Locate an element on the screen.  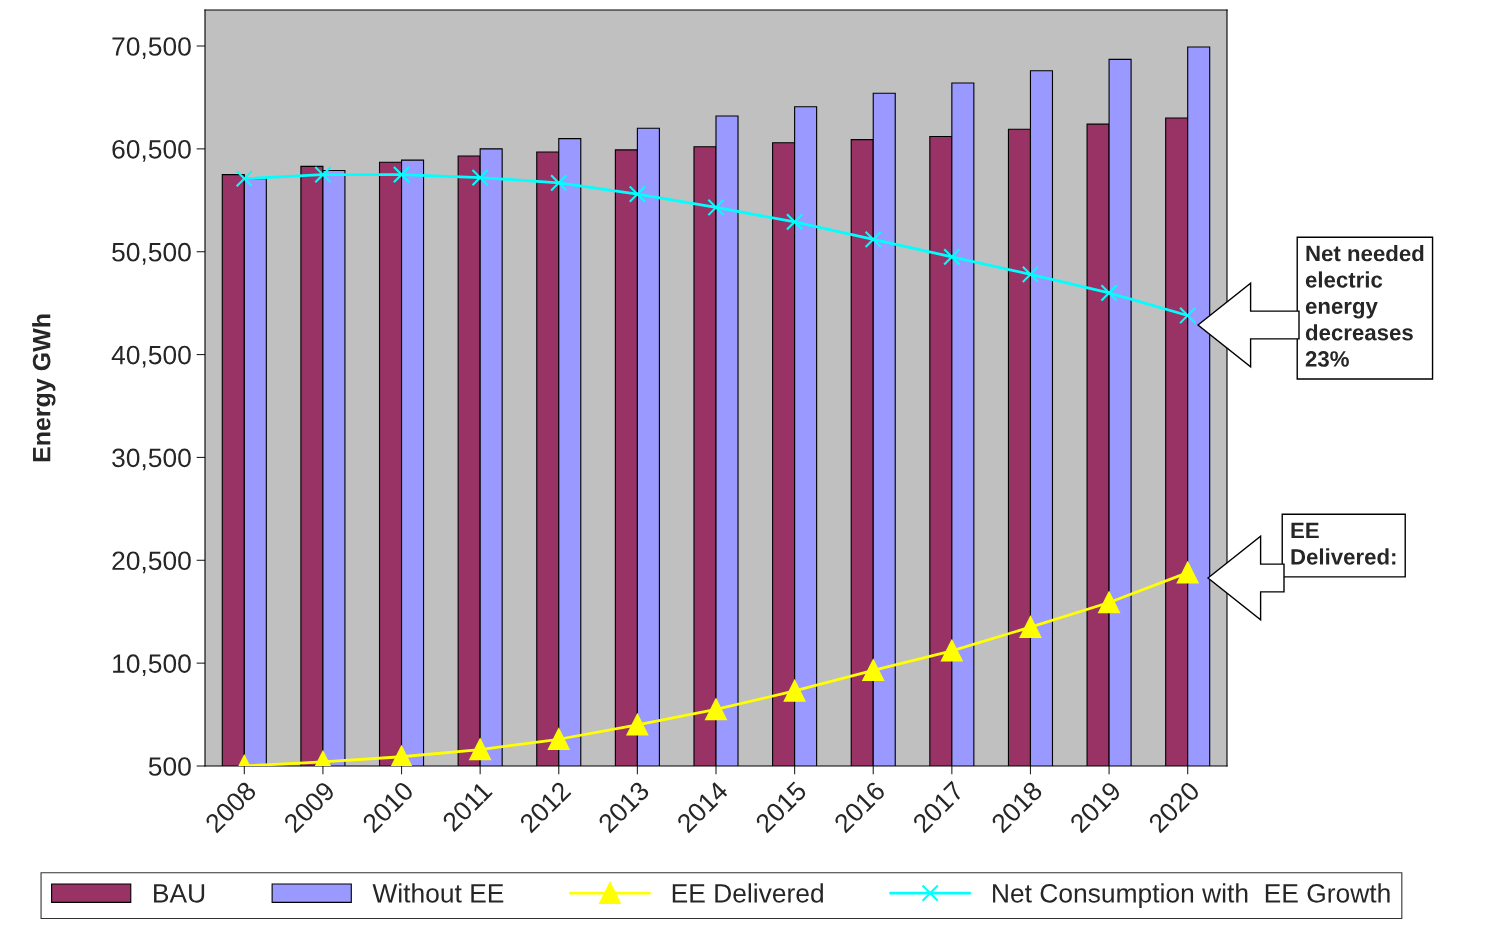
y-axis-title: Energy GWh is located at coordinates (44, 388).